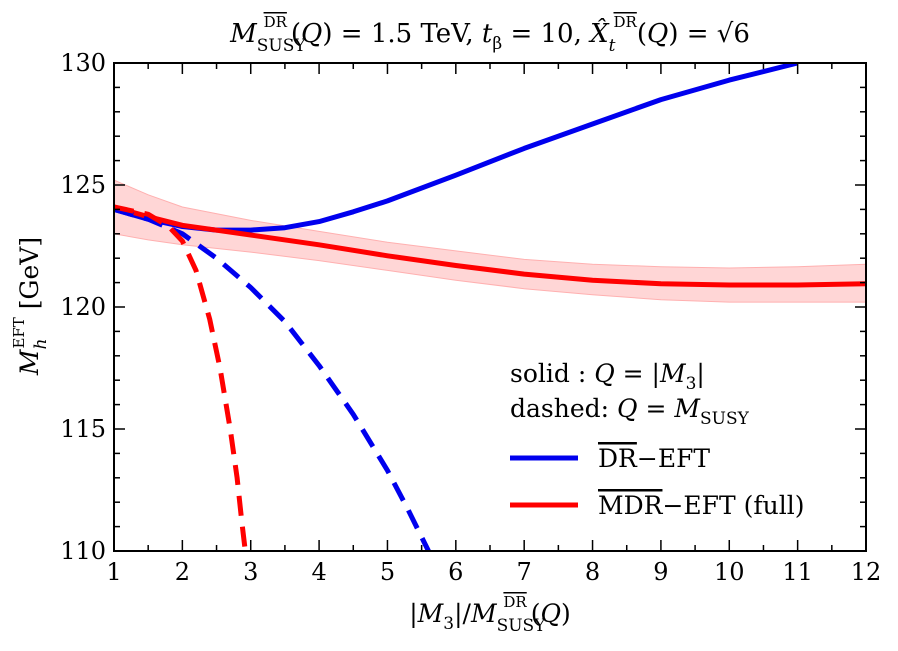  I want to click on legend: DR−EFT MDR−EFT (full), so click(657, 482).